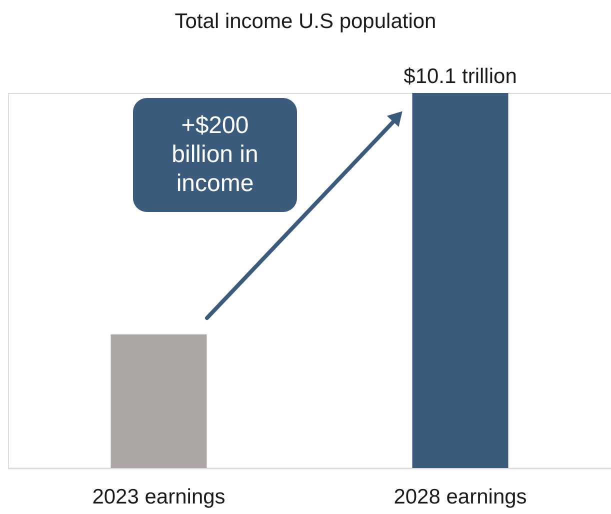 This screenshot has height=514, width=611. I want to click on chart-title: Total income U.S population, so click(305, 21).